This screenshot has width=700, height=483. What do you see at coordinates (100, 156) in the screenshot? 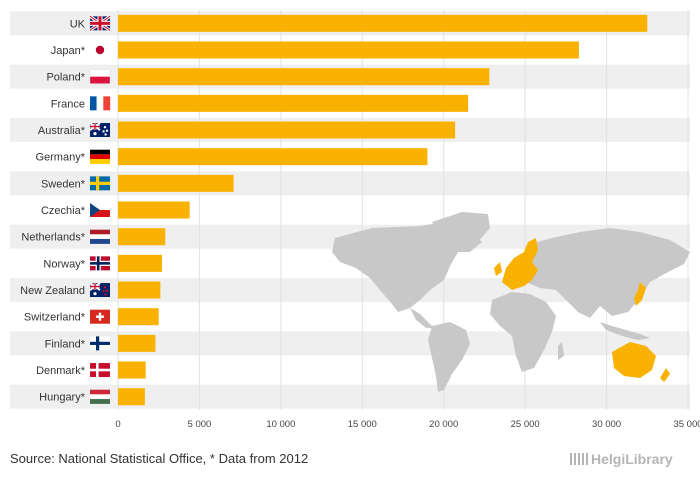
I see `germany-flag-icon` at bounding box center [100, 156].